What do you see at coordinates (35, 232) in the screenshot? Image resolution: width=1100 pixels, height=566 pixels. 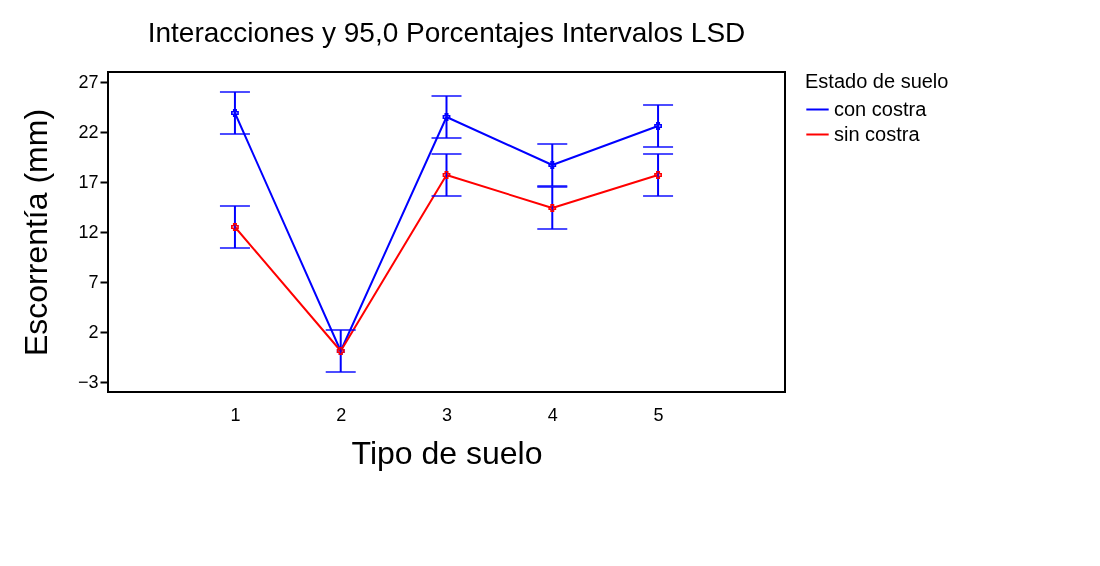 I see `y-axis-title: Escorrentía (mm)` at bounding box center [35, 232].